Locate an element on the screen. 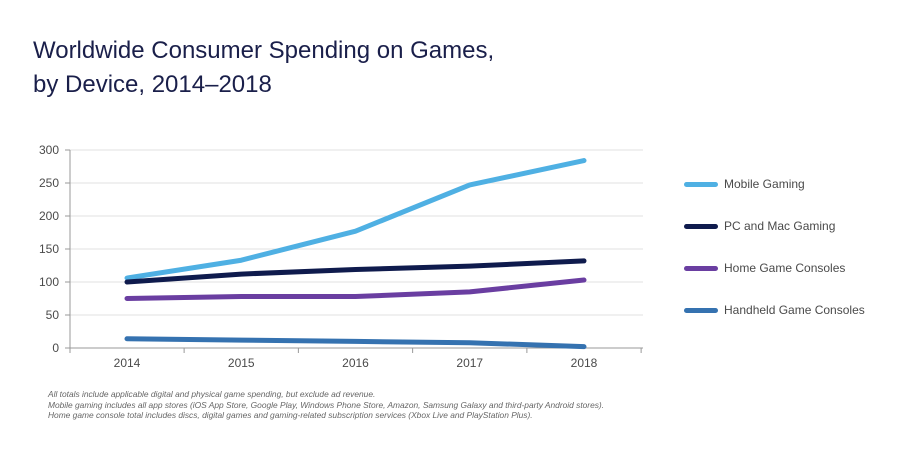 The image size is (900, 474). series-line-pc-and-mac-gaming is located at coordinates (355, 271).